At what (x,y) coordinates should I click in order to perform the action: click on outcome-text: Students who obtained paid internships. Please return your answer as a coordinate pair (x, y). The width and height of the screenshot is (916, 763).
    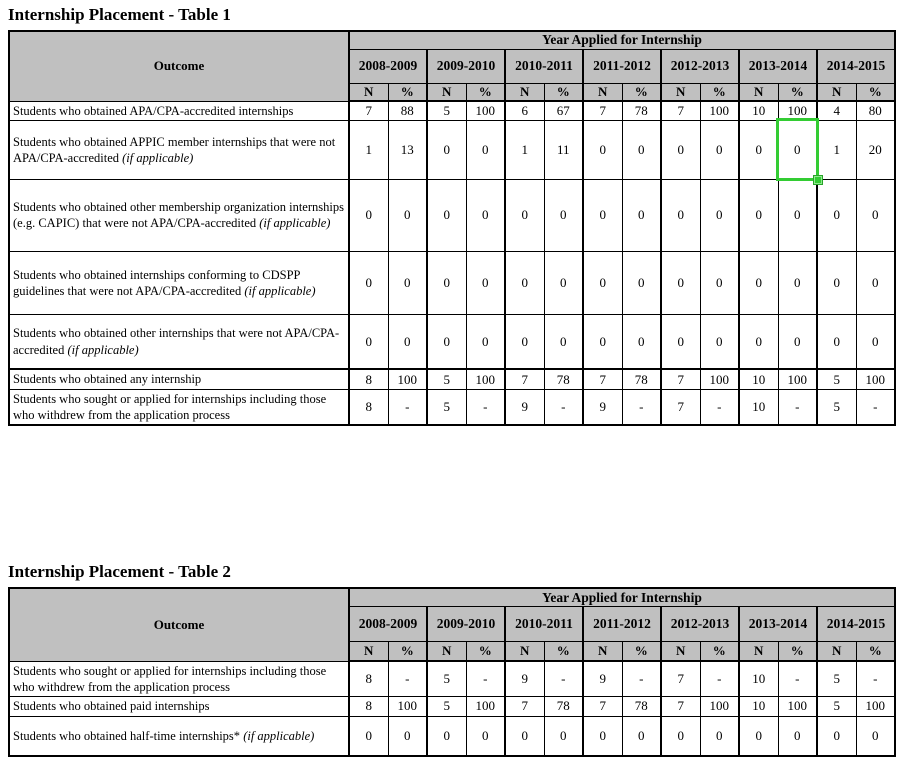
    Looking at the image, I should click on (111, 706).